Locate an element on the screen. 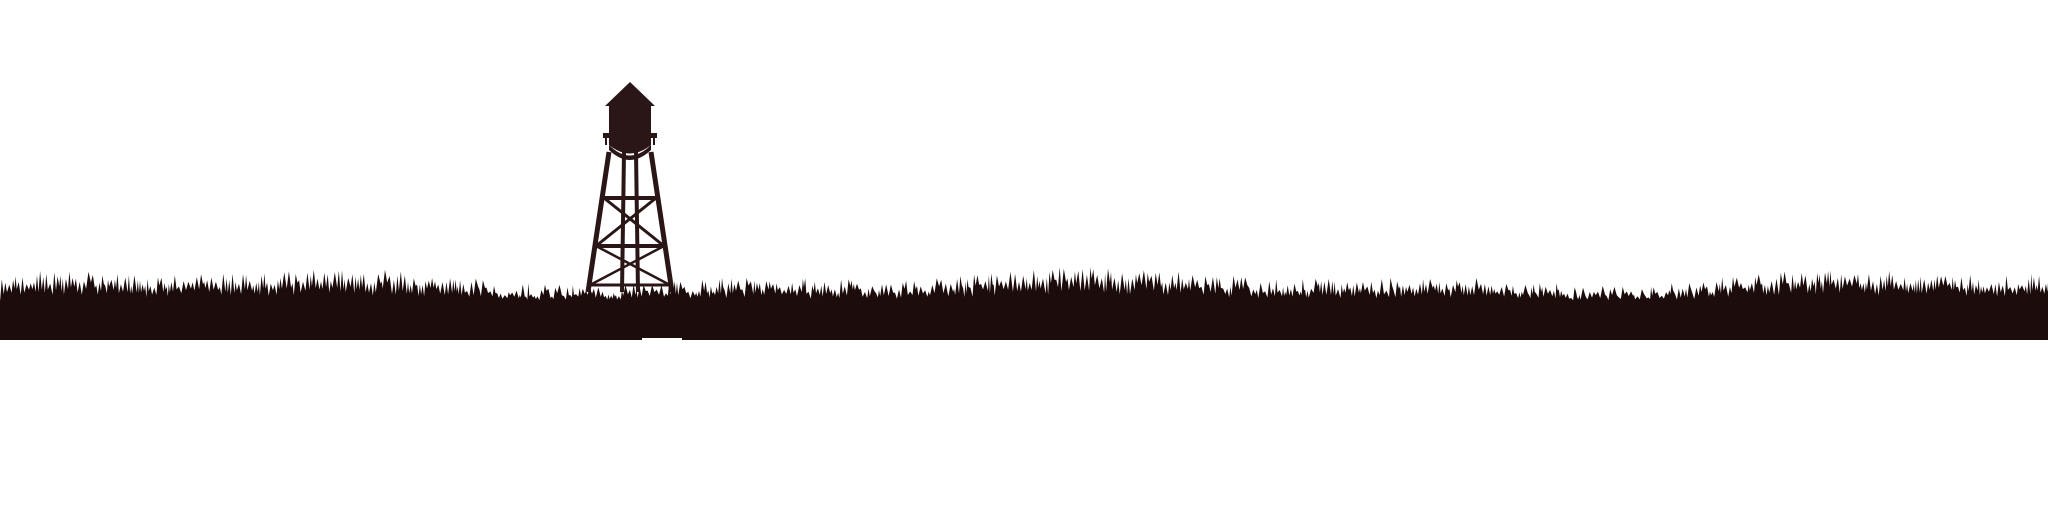 The width and height of the screenshot is (2048, 512). ground-band is located at coordinates (1024, 320).